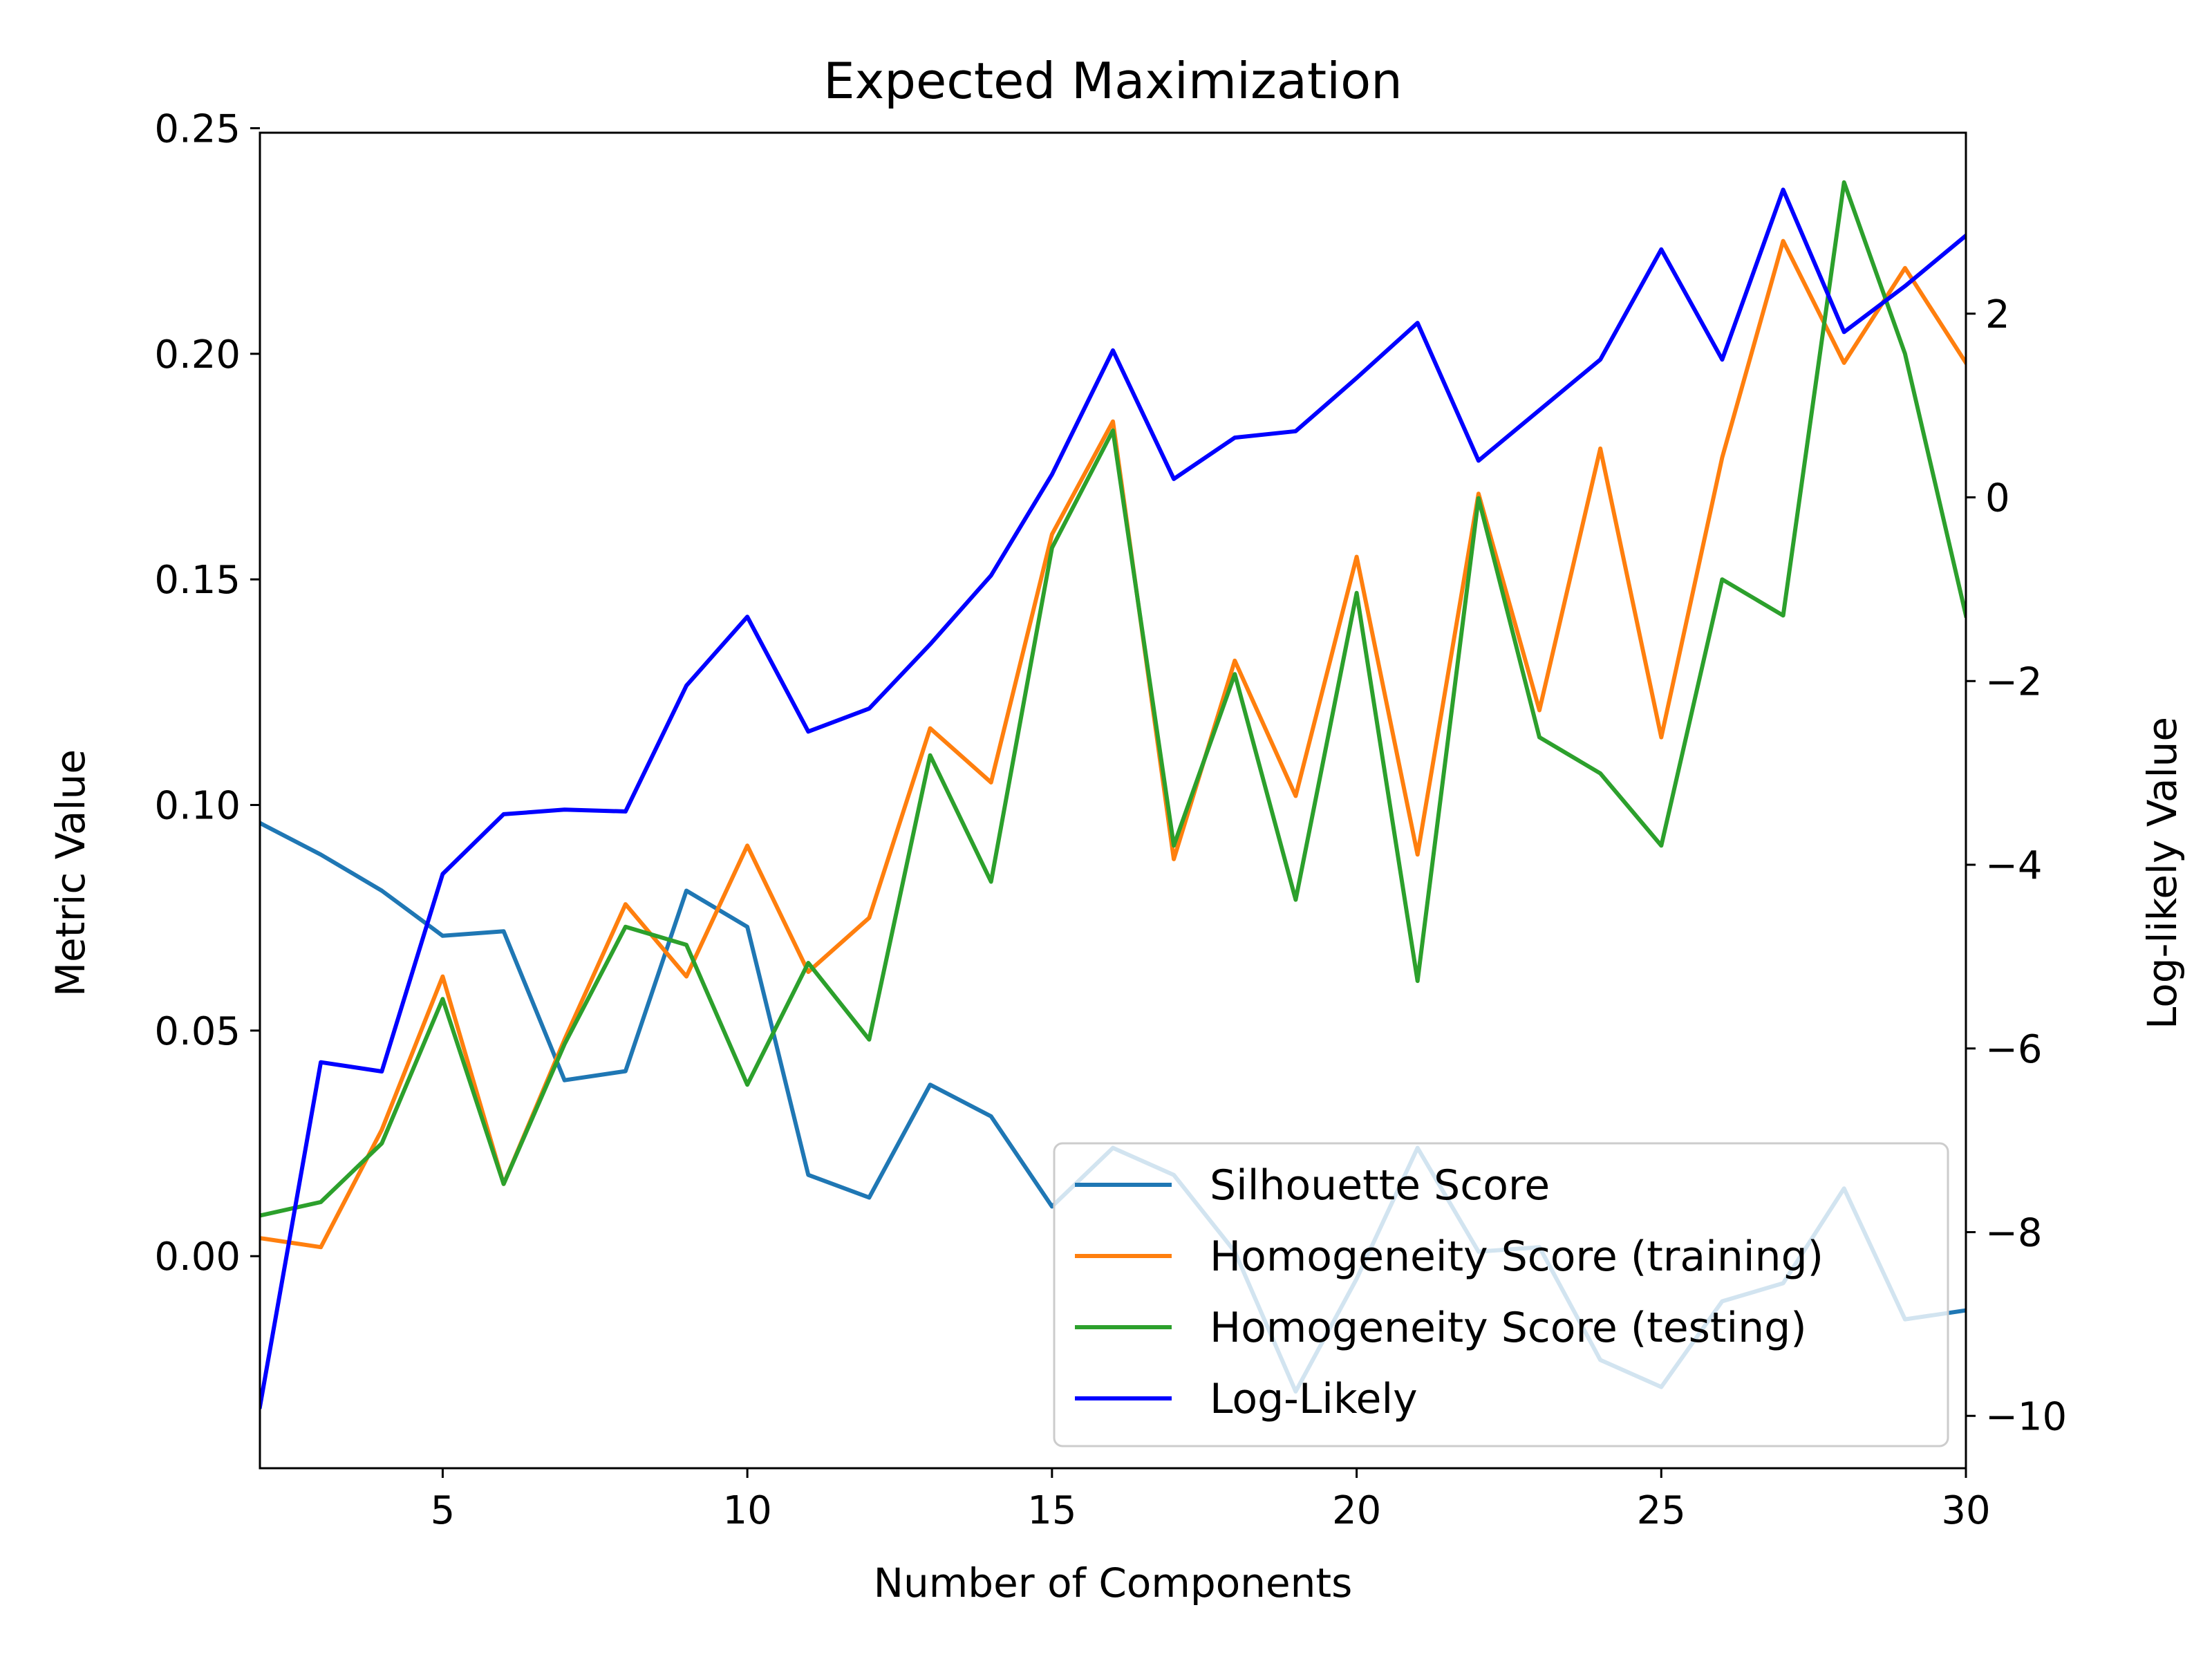  Describe the element at coordinates (198, 128) in the screenshot. I see `y-tick-label: 0.25` at that location.